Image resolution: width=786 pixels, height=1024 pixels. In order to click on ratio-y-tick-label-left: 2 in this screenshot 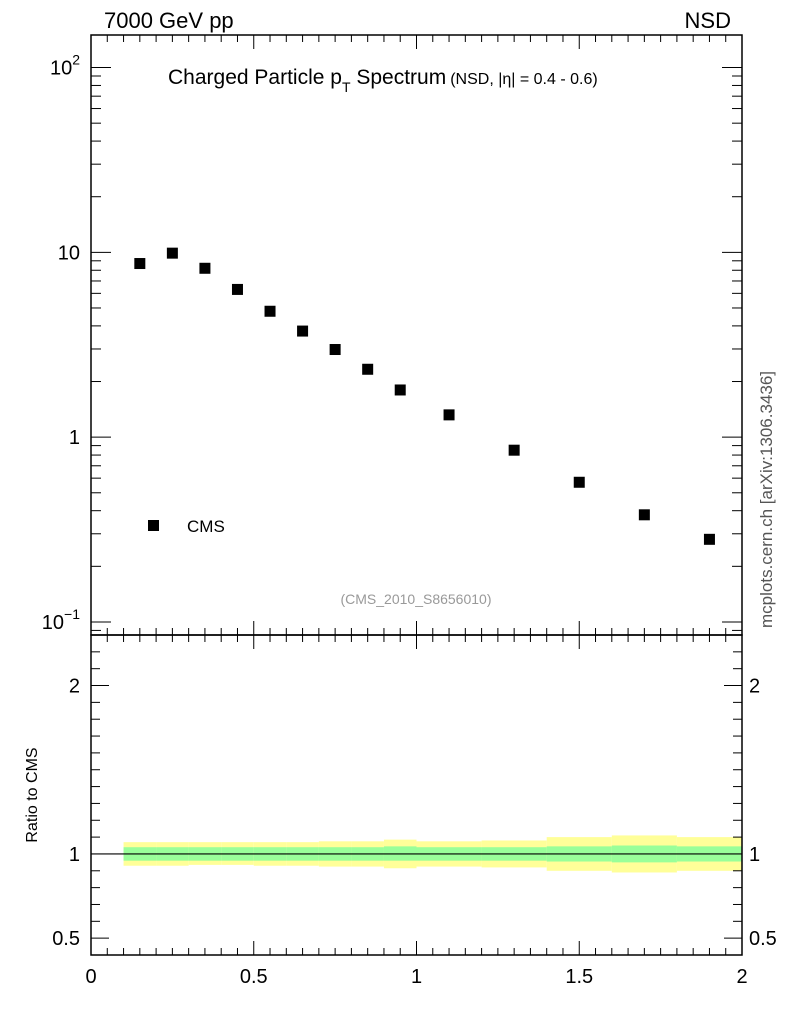, I will do `click(74, 687)`.